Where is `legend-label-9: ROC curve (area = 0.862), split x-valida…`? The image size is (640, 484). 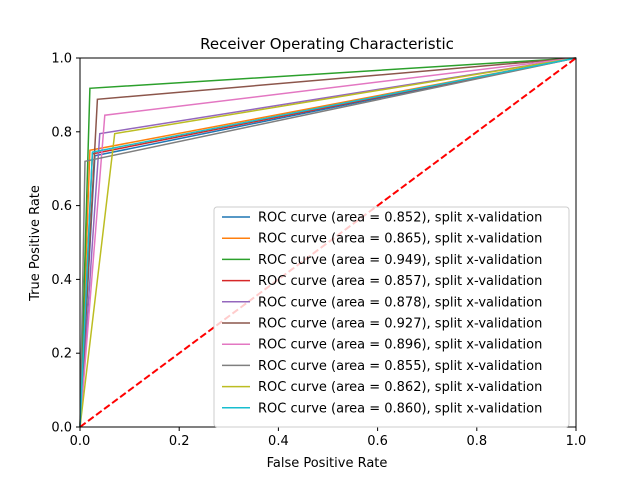
legend-label-9: ROC curve (area = 0.862), split x-valida… is located at coordinates (400, 387).